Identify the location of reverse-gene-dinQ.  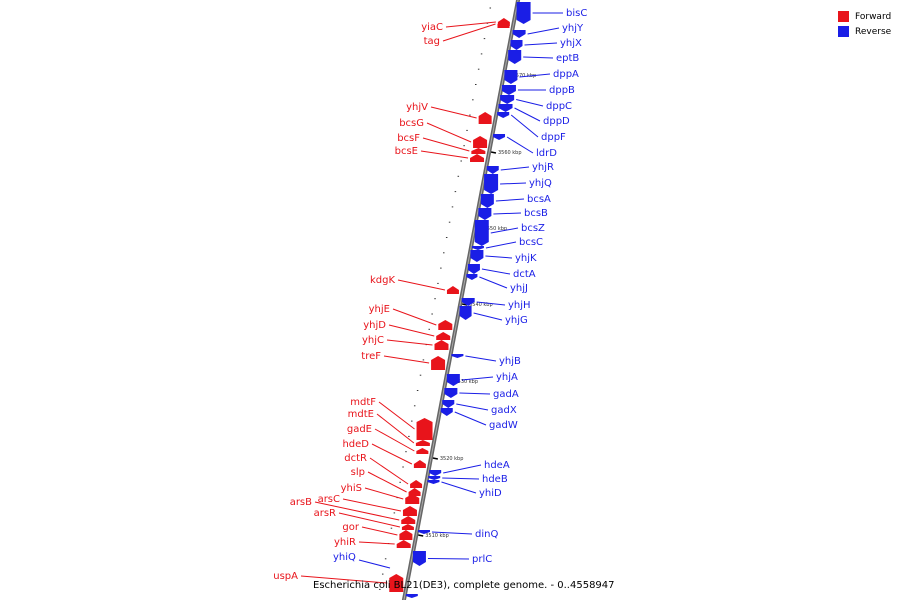
(423, 532).